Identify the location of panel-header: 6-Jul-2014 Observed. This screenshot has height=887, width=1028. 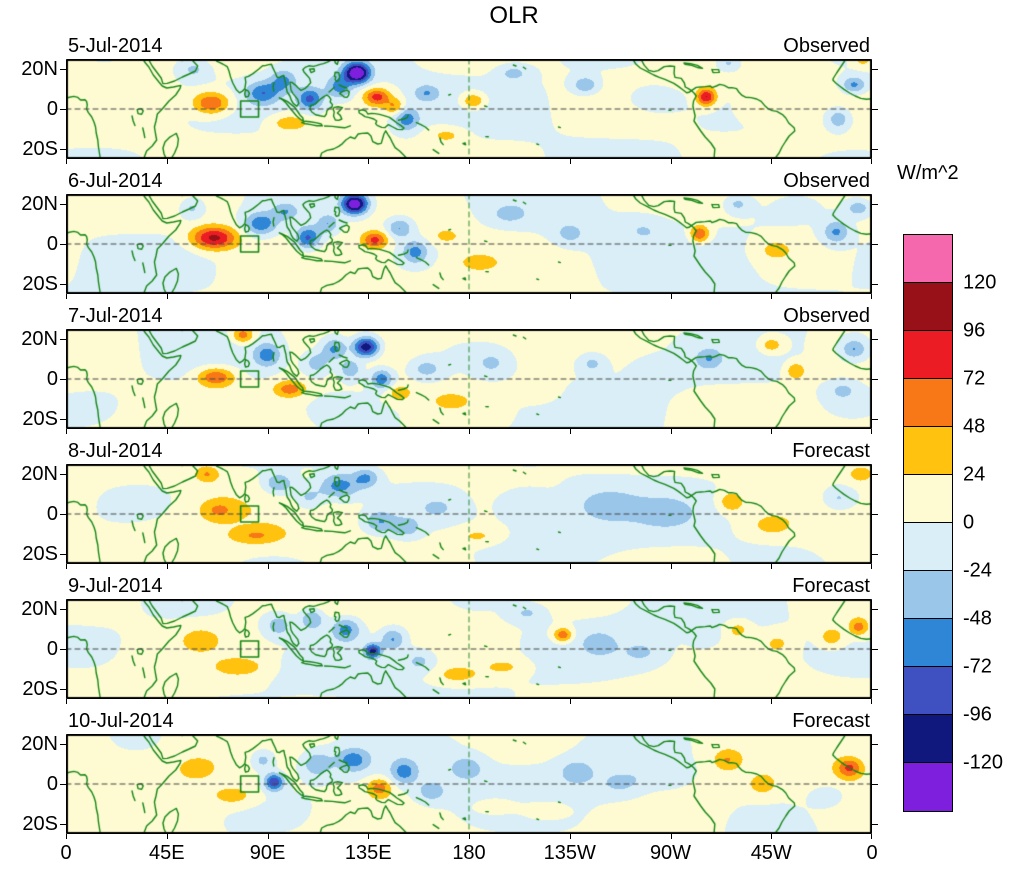
(469, 179).